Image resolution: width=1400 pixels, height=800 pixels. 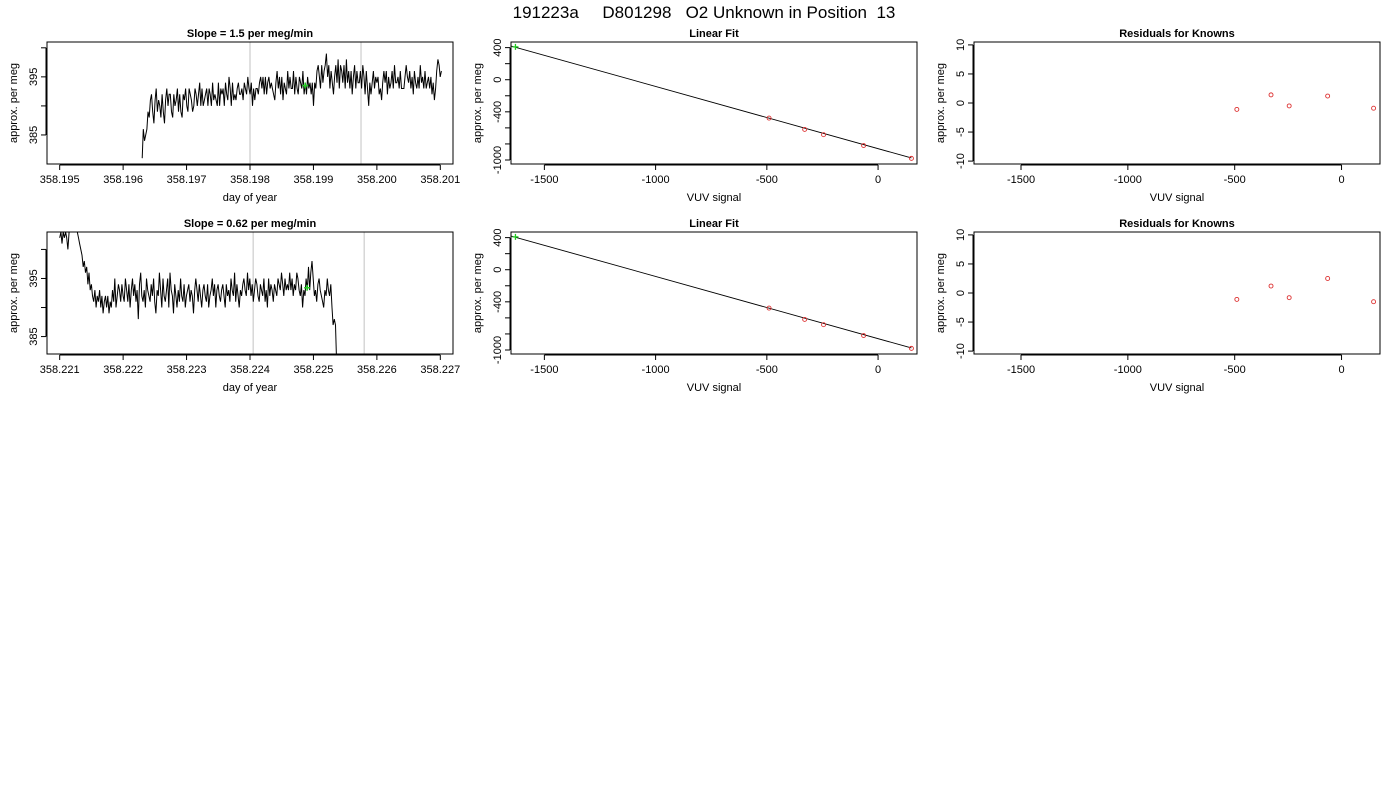 What do you see at coordinates (878, 180) in the screenshot?
I see `x-tick-label: 0` at bounding box center [878, 180].